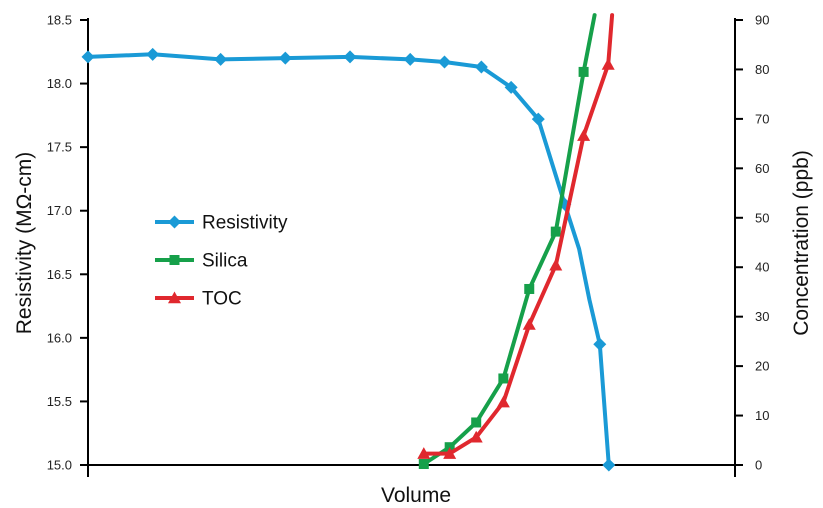 Image resolution: width=823 pixels, height=508 pixels. Describe the element at coordinates (174, 297) in the screenshot. I see `legend-marker-triangle` at that location.